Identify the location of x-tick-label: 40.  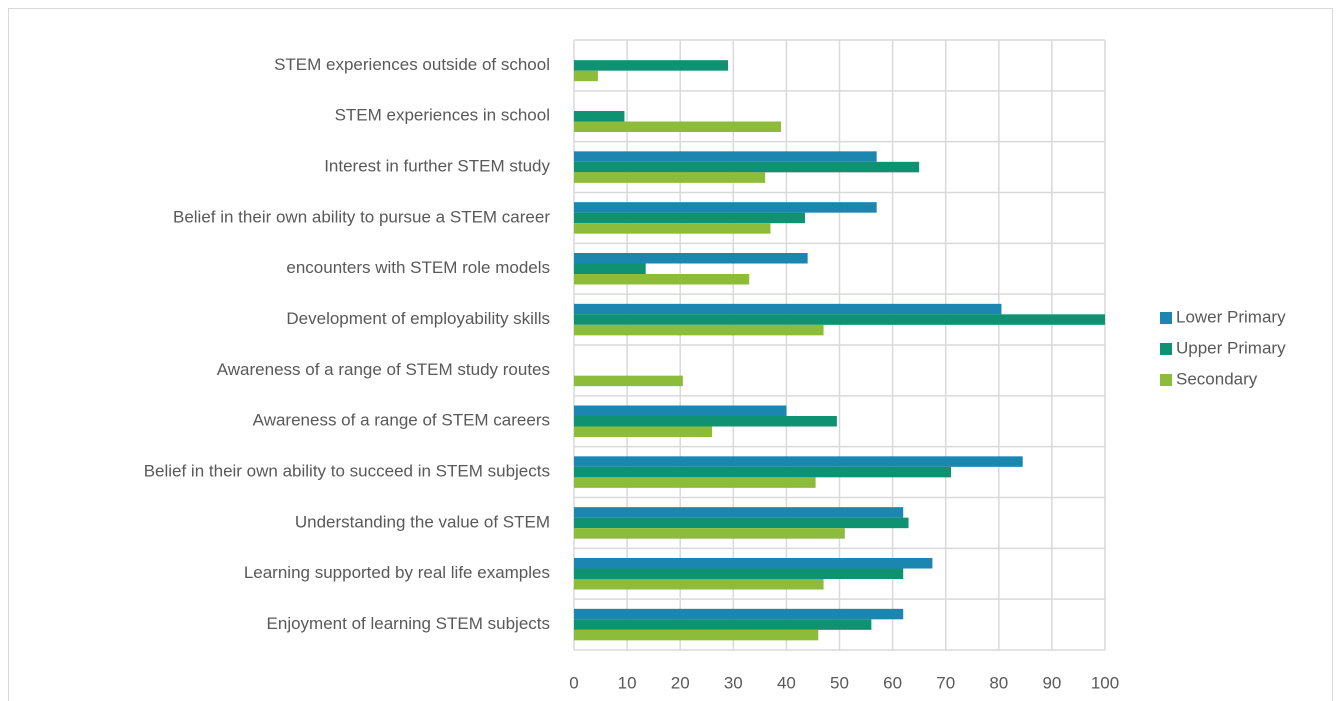
(786, 682).